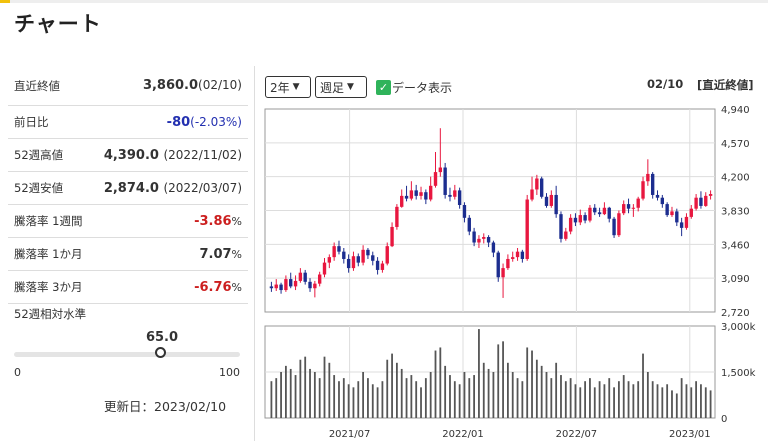 The width and height of the screenshot is (768, 441). What do you see at coordinates (31, 122) in the screenshot?
I see `stat-change-label: 前日比` at bounding box center [31, 122].